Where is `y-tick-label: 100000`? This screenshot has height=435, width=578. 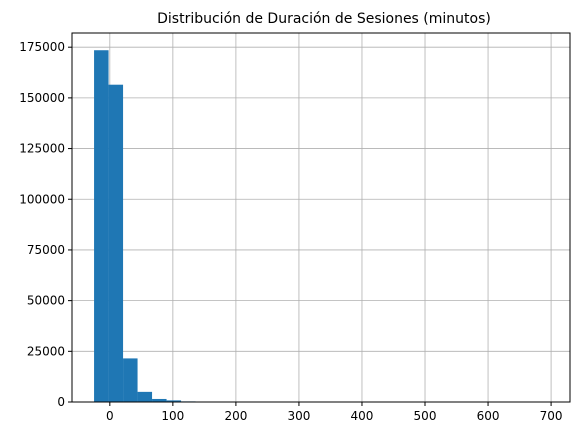 y-tick-label: 100000 is located at coordinates (42, 199).